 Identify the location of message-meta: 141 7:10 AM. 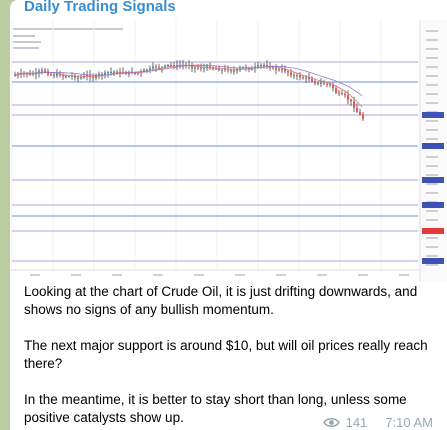
(377, 422).